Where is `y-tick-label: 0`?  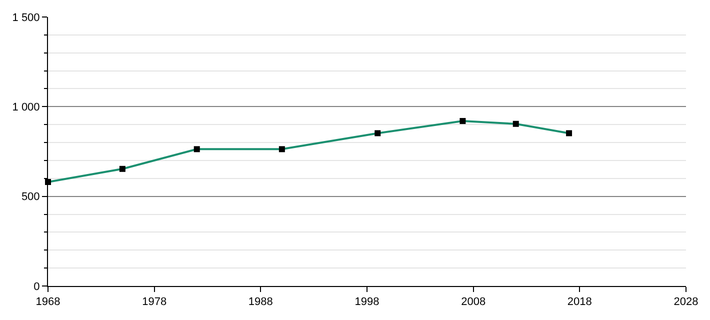 y-tick-label: 0 is located at coordinates (37, 286).